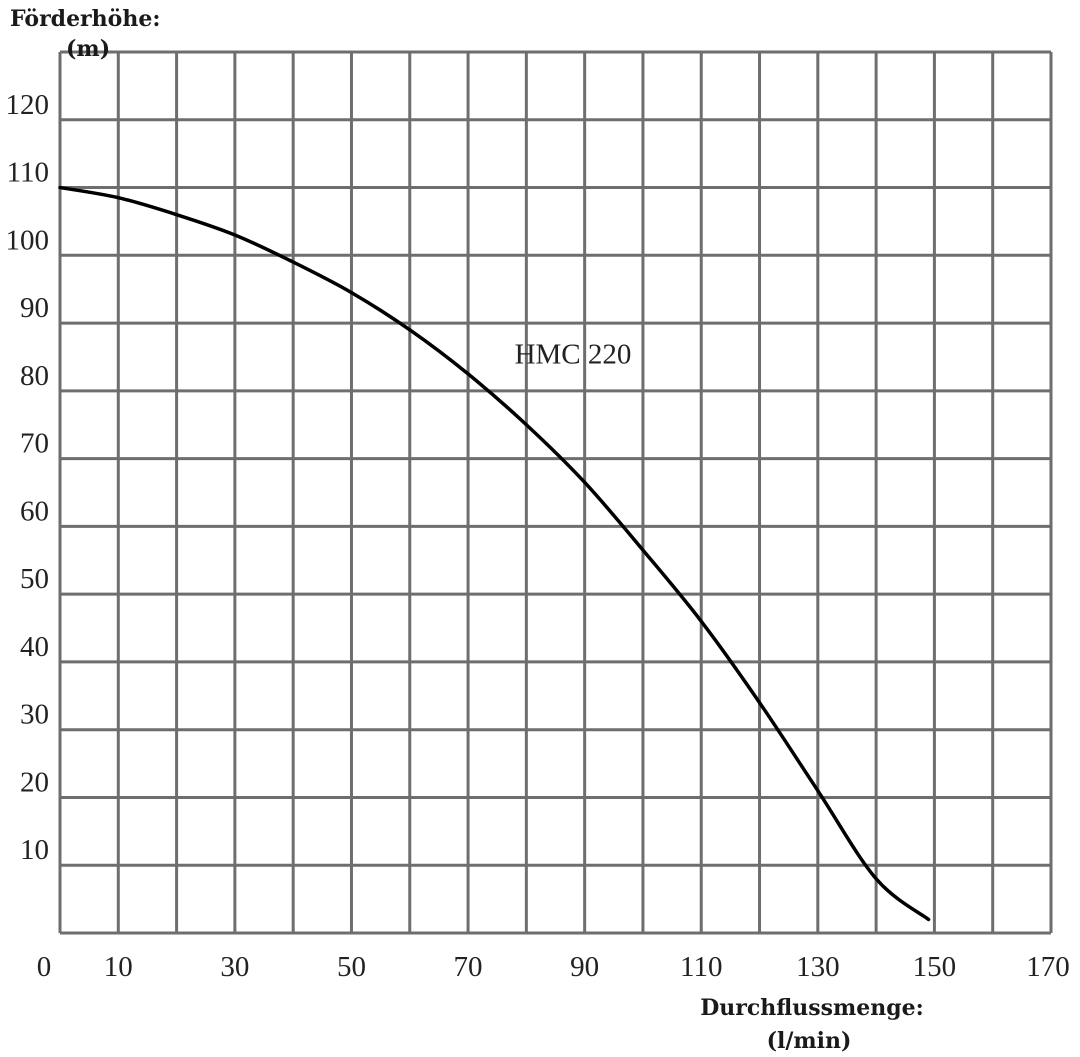 This screenshot has width=1080, height=1057. Describe the element at coordinates (34, 647) in the screenshot. I see `y-tick-label: 40` at that location.